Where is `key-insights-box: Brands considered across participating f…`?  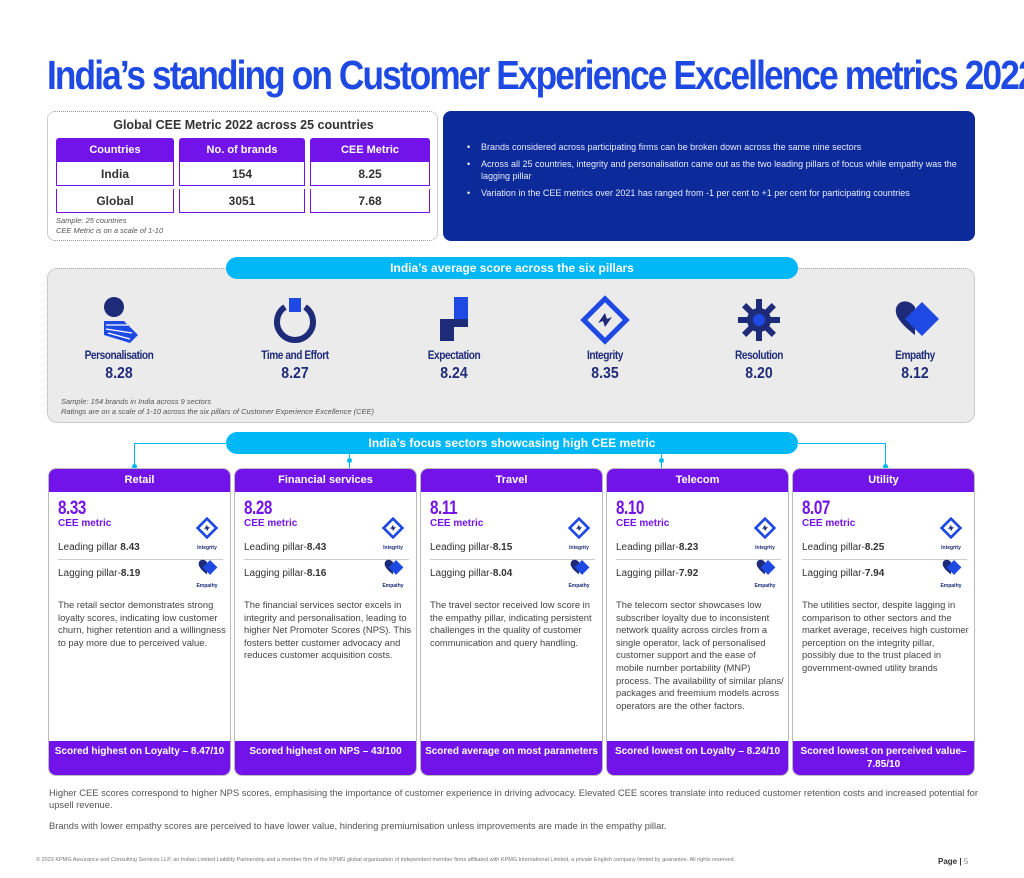 key-insights-box: Brands considered across participating f… is located at coordinates (709, 176).